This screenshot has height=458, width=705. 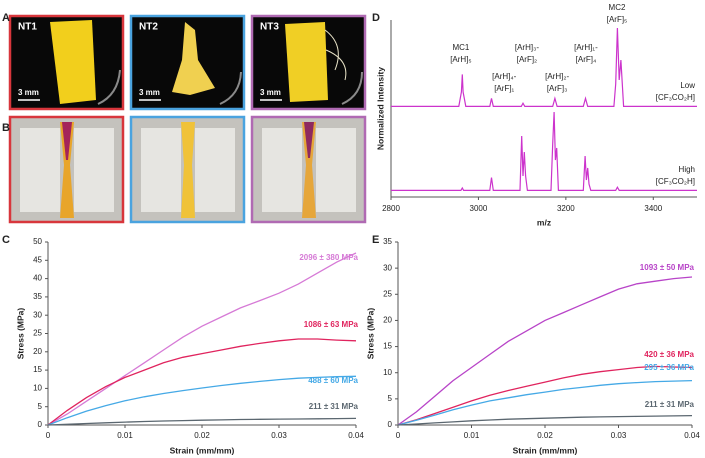 I want to click on fibers, so click(x=335, y=55).